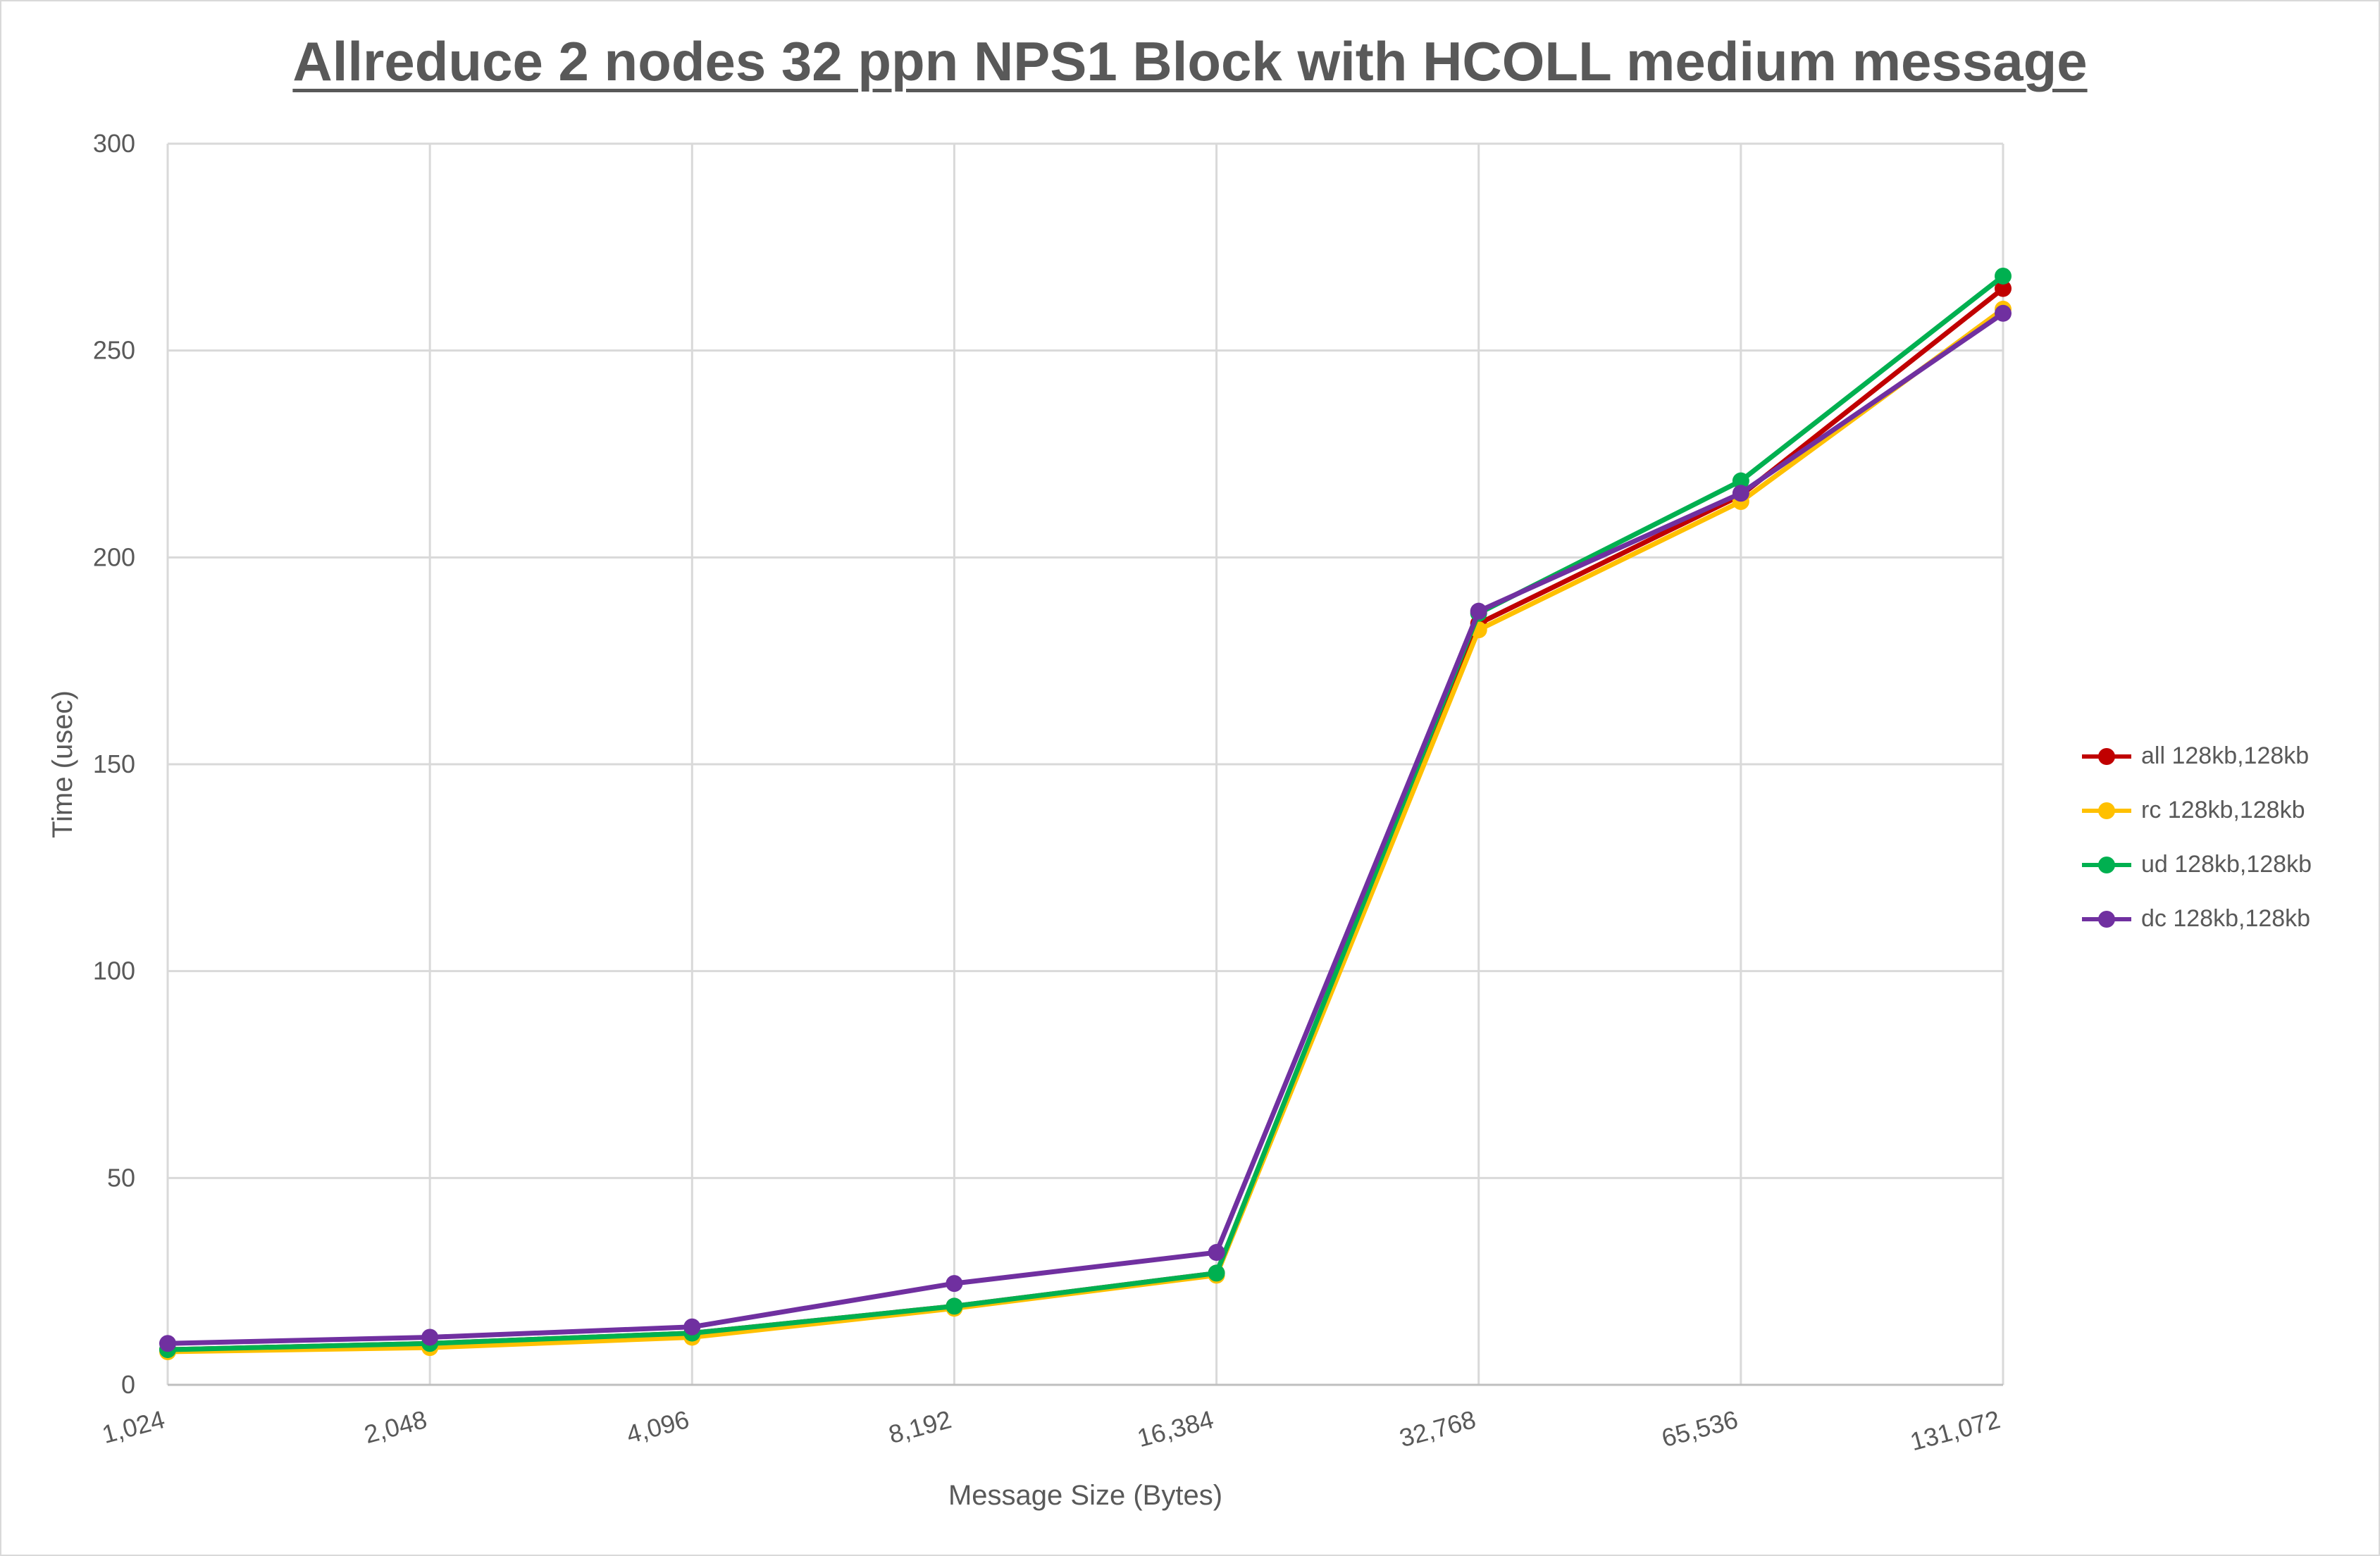 This screenshot has height=1556, width=2380. I want to click on legend-item: all 128kb,128kb, so click(2223, 756).